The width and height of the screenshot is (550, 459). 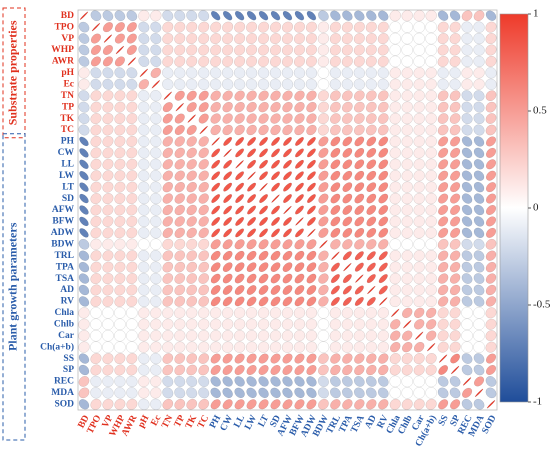 I want to click on row-label: SS, so click(x=68, y=359).